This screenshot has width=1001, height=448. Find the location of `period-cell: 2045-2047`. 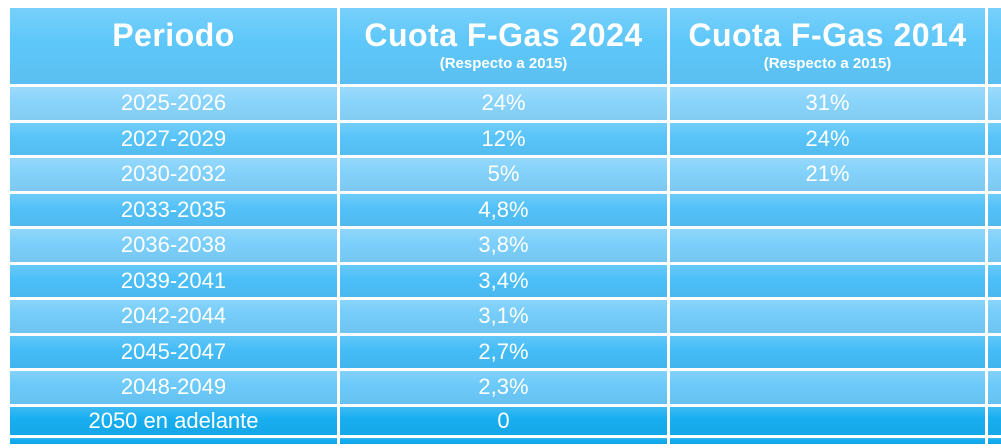

period-cell: 2045-2047 is located at coordinates (173, 351).